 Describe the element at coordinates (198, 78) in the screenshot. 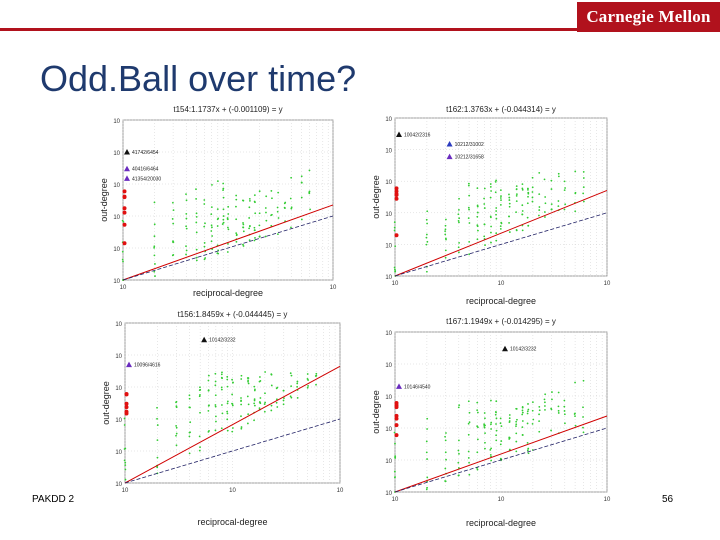

I see `slide-title: Odd.Ball over time?` at that location.